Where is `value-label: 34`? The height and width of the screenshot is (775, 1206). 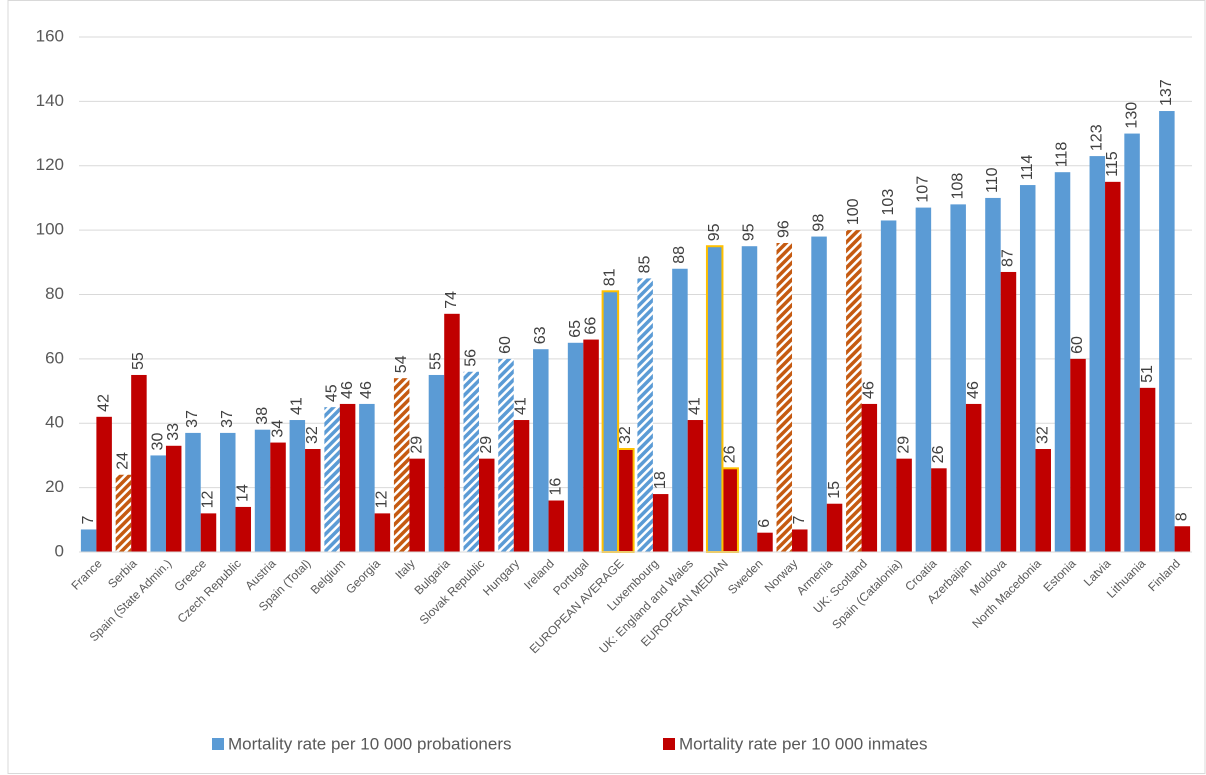 value-label: 34 is located at coordinates (277, 429).